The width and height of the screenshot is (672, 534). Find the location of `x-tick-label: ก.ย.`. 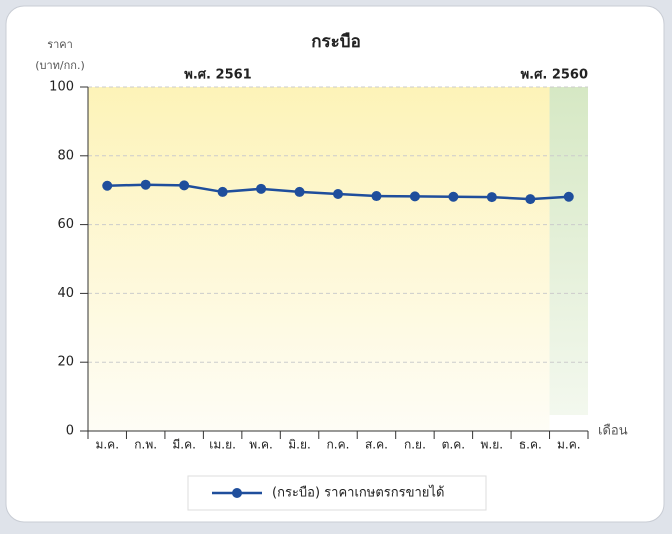

x-tick-label: ก.ย. is located at coordinates (415, 445).